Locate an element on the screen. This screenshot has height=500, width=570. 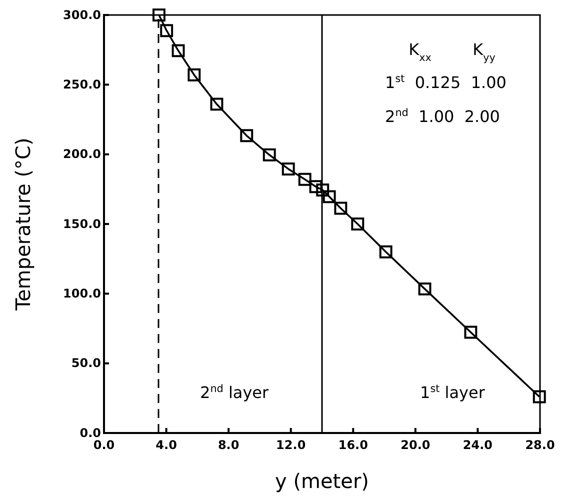
x-tick-label: 12.0 is located at coordinates (291, 445).